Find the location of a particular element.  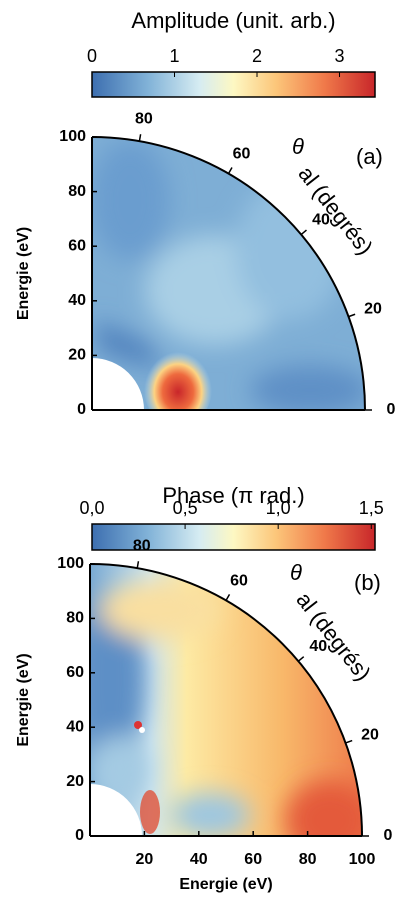

x-tick-label: 60 is located at coordinates (253, 859).